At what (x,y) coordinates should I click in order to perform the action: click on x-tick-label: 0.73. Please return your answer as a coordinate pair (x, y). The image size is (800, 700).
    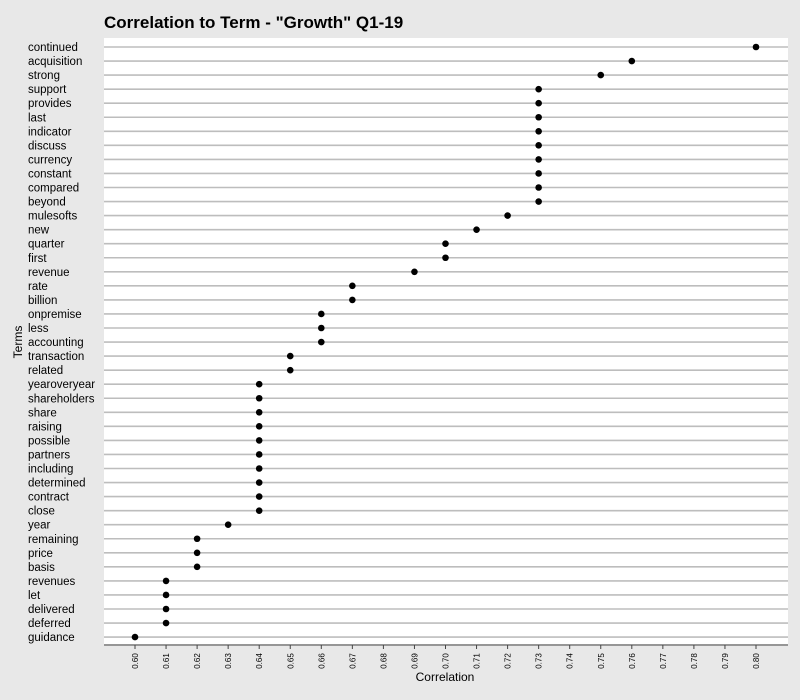
    Looking at the image, I should click on (539, 661).